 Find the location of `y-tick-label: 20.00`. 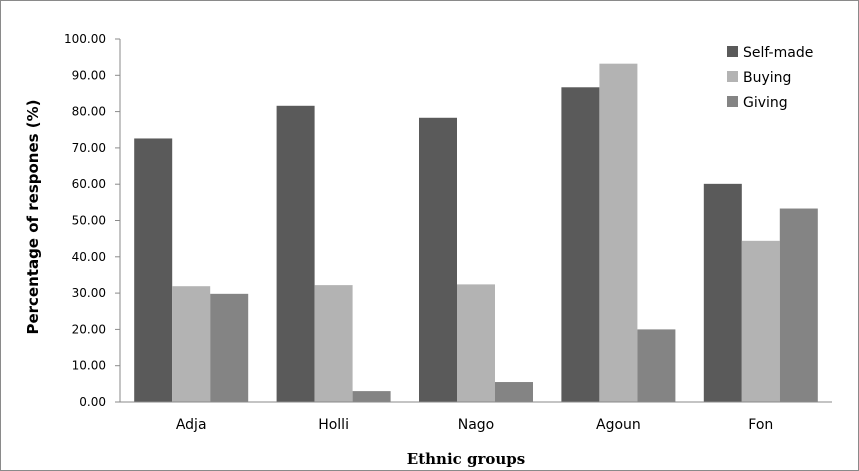

y-tick-label: 20.00 is located at coordinates (89, 329).